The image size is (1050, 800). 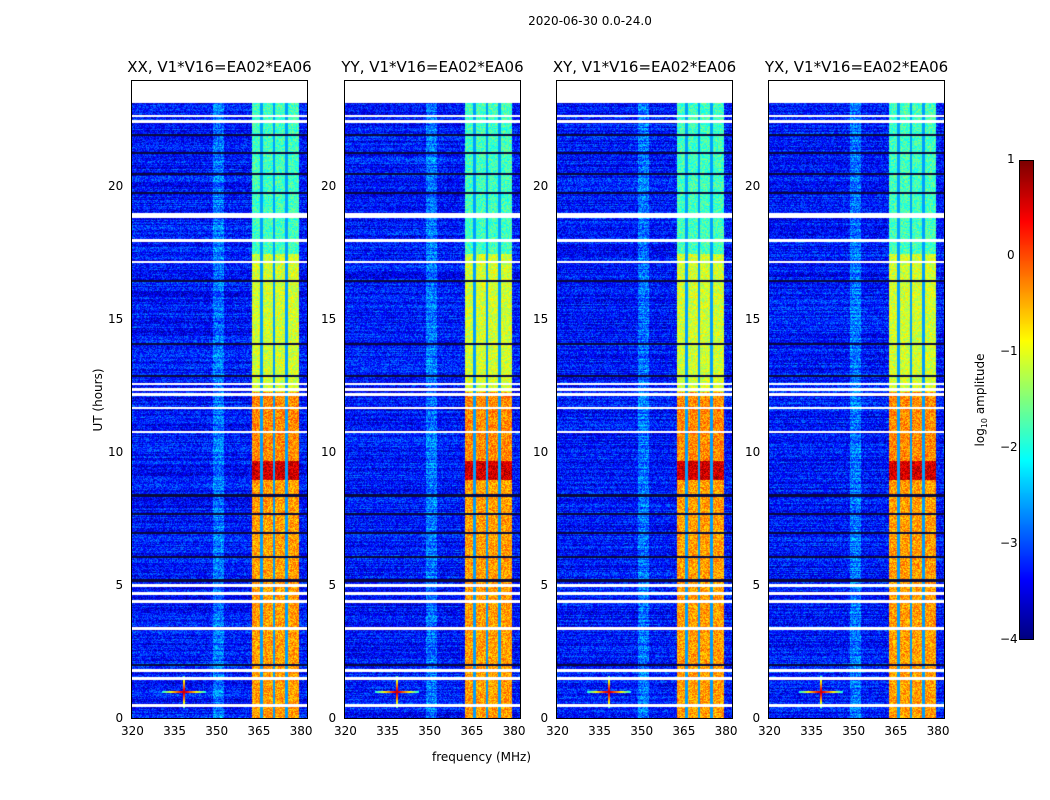 I want to click on colorbar-tick-label: −4, so click(x=1009, y=639).